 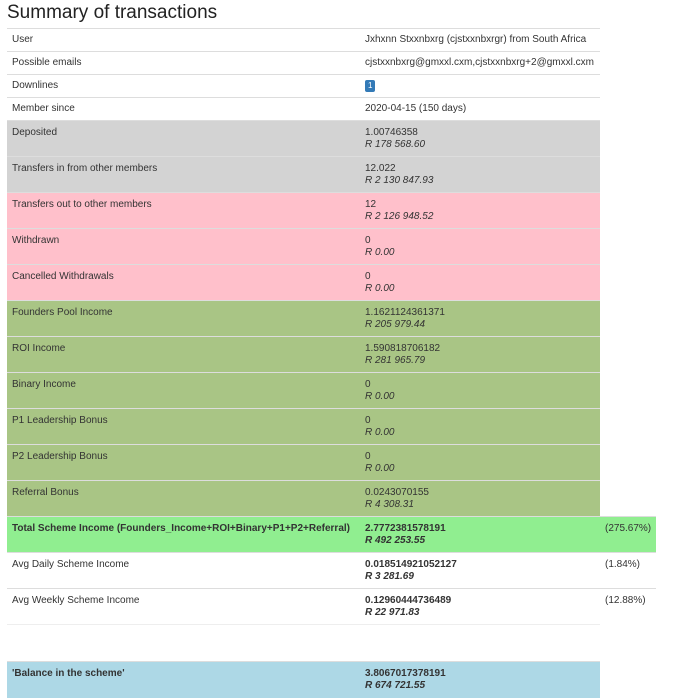 I want to click on row-label: P2 Leadership Bonus, so click(x=183, y=462).